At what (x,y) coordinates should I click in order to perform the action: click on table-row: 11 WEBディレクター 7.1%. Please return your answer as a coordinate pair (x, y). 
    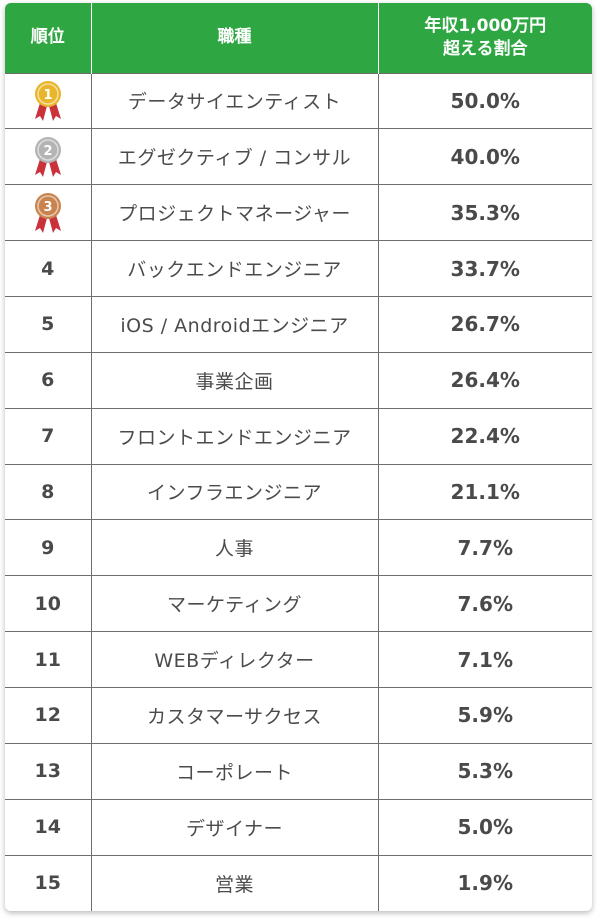
    Looking at the image, I should click on (298, 659).